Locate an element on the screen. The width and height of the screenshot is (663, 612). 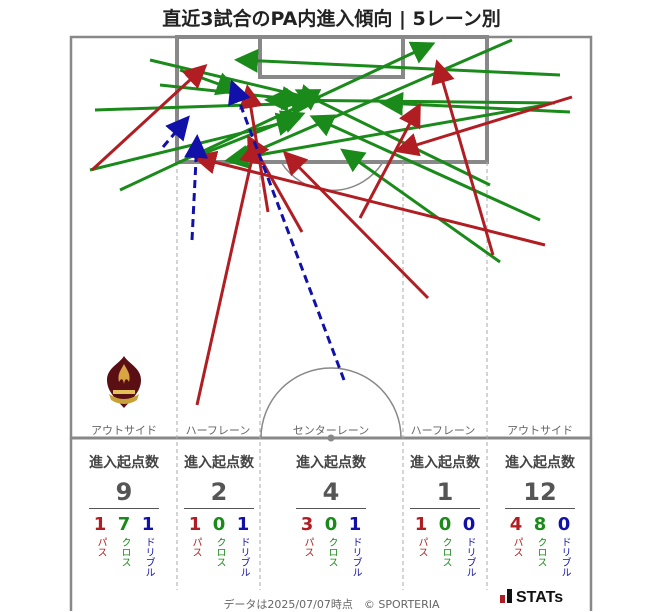
stats-total: 12 is located at coordinates (540, 492).